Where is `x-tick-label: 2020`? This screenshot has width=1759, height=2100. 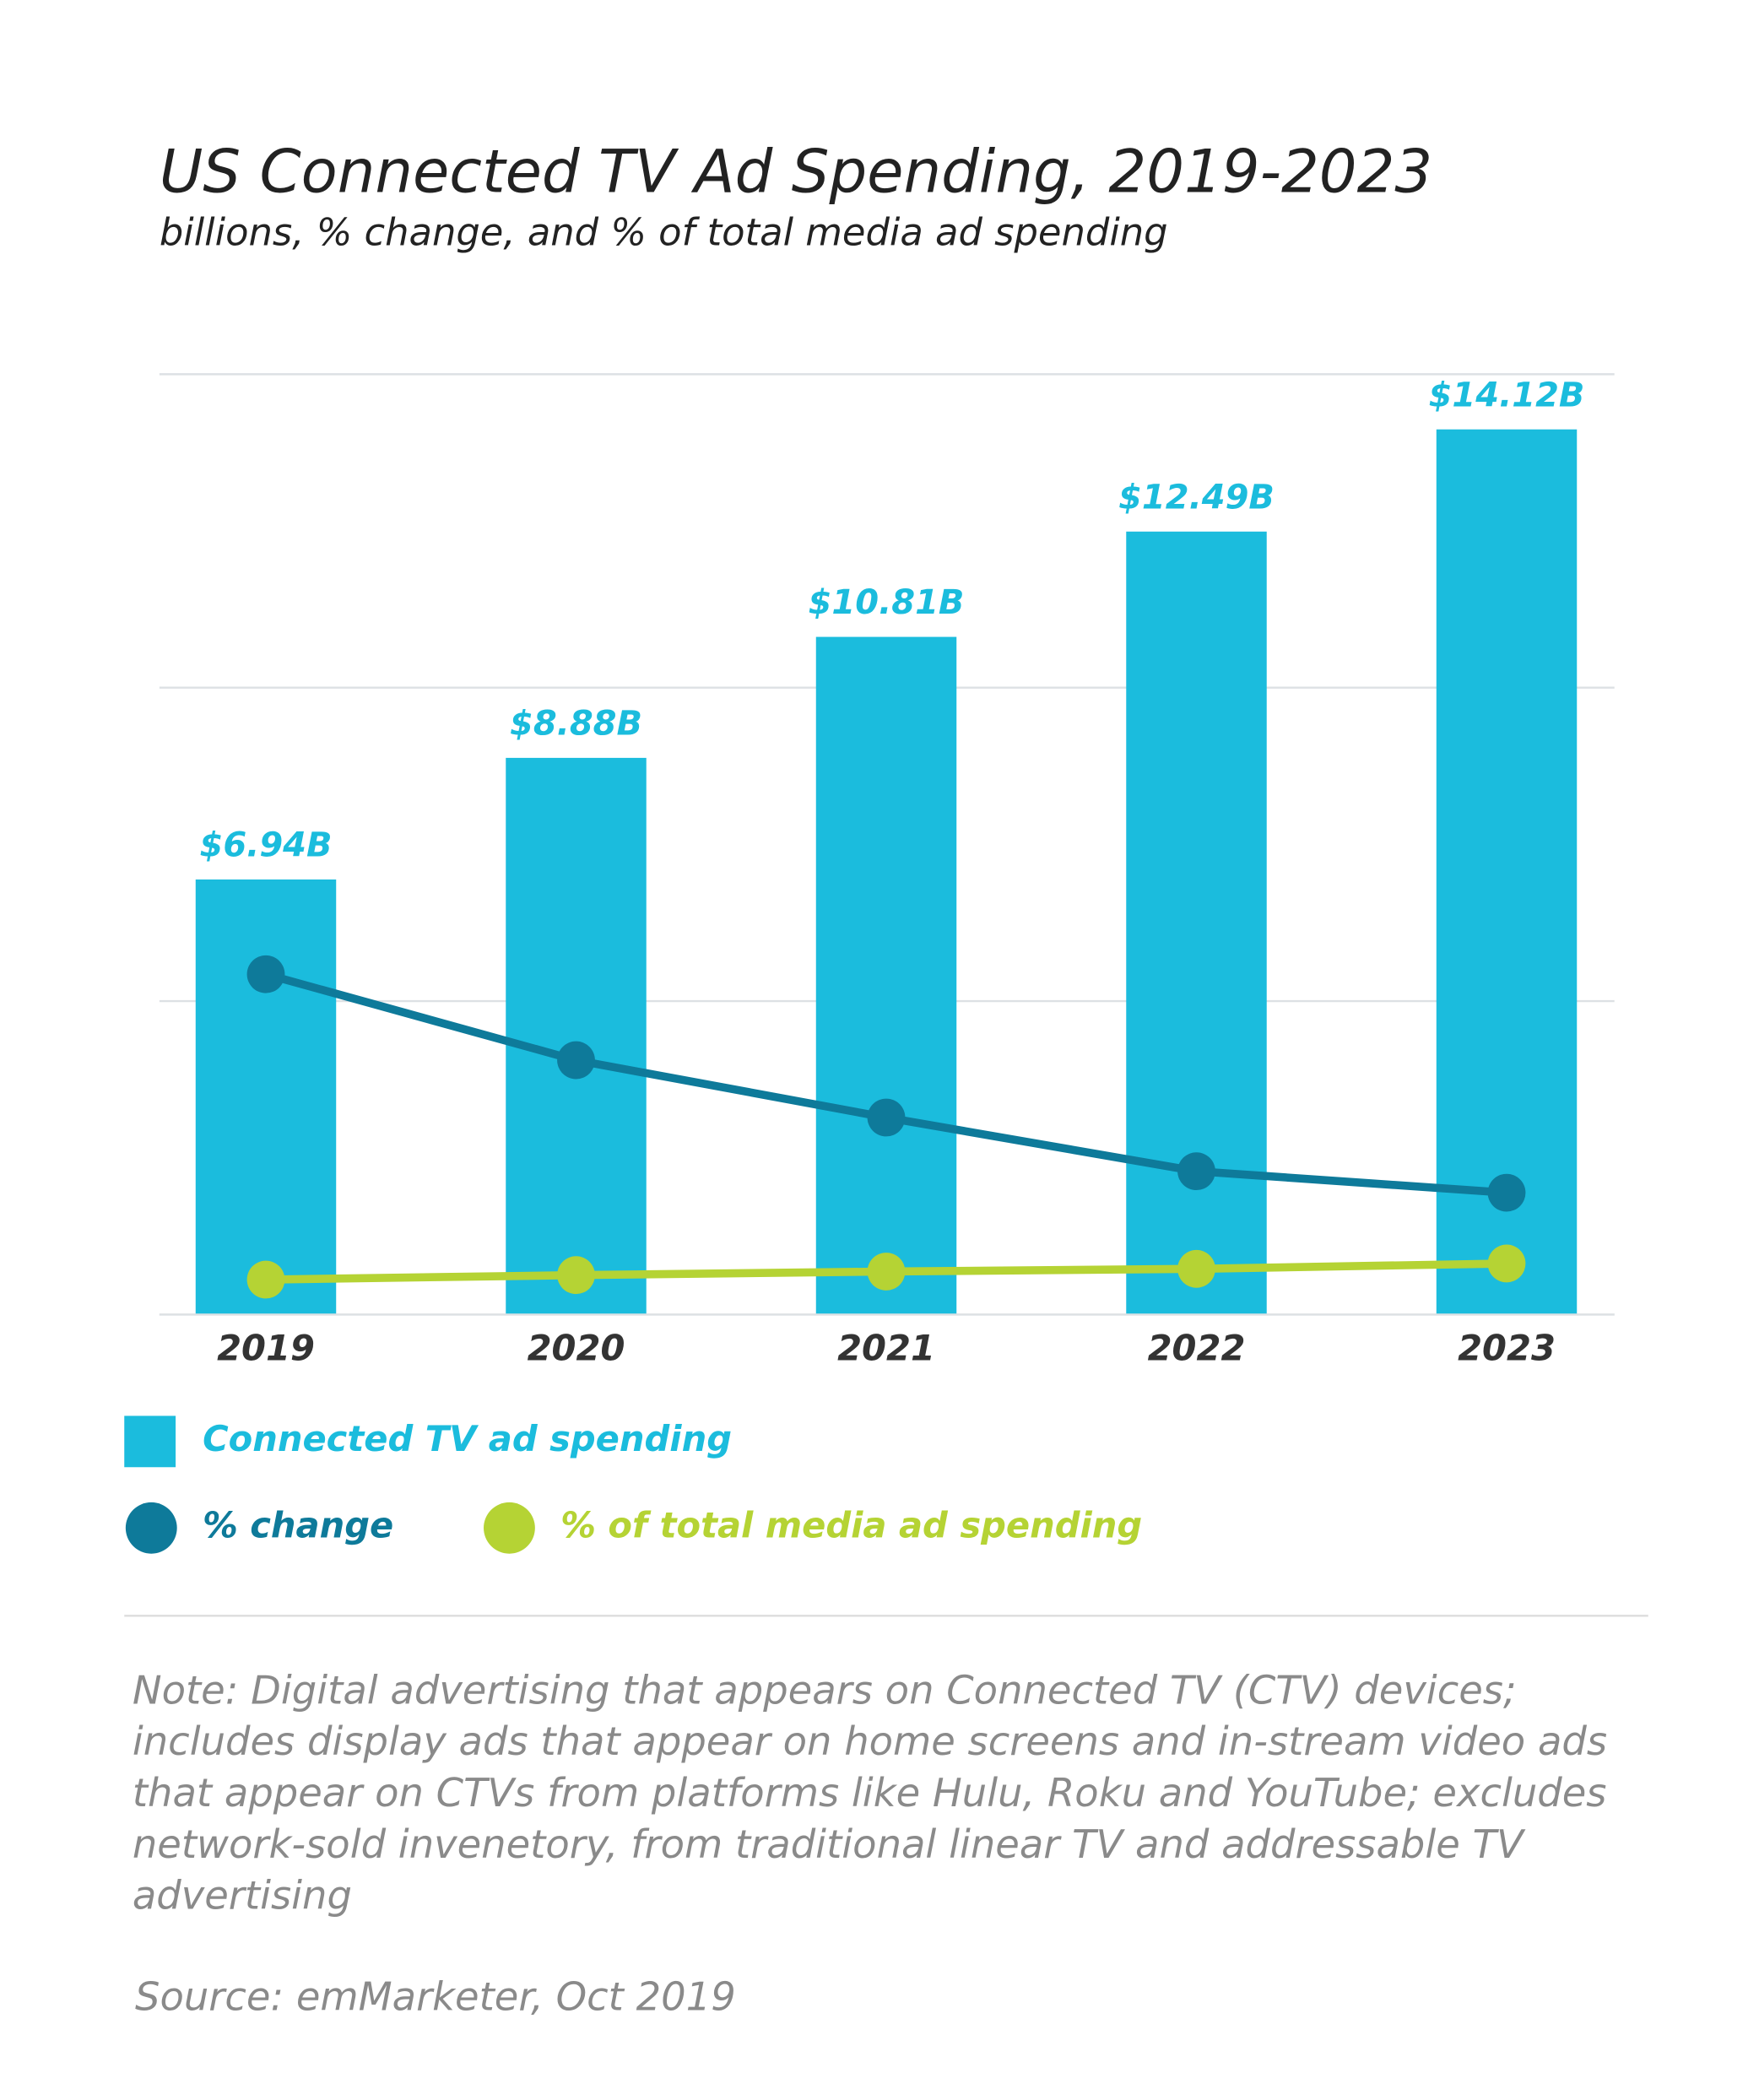 x-tick-label: 2020 is located at coordinates (576, 1348).